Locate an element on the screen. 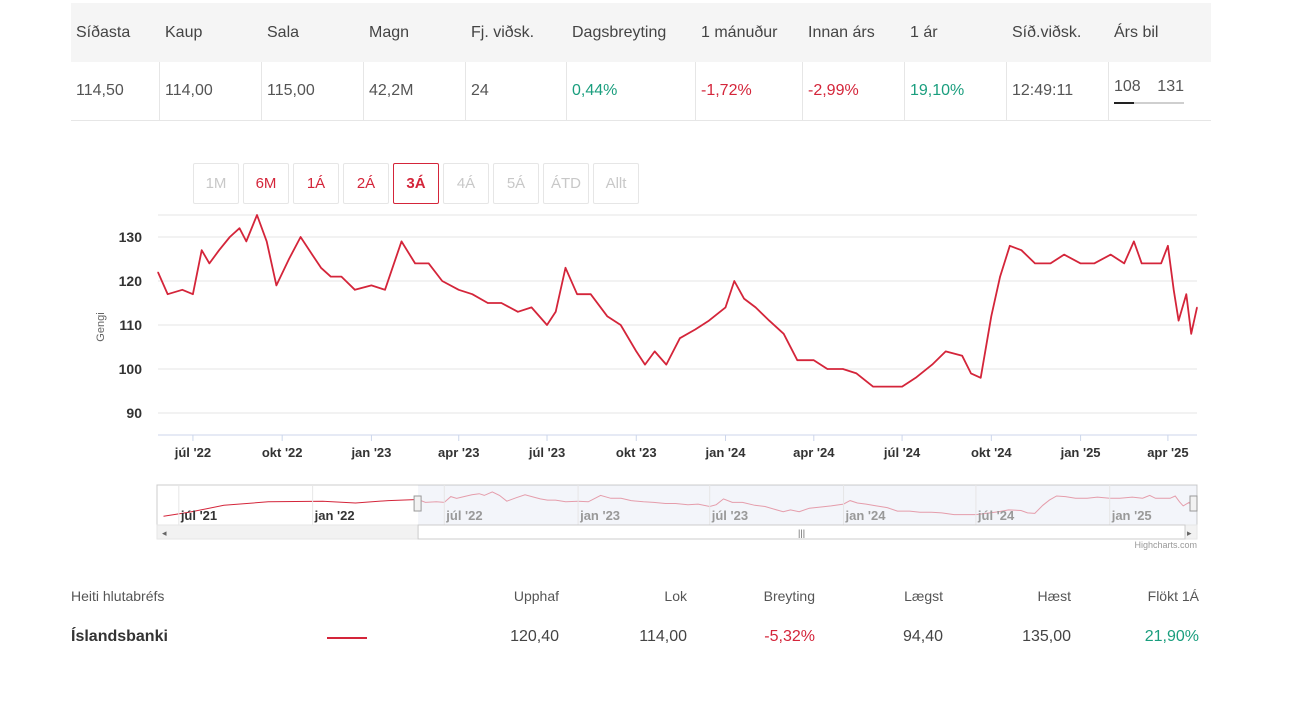  header-year-range: Árs bil is located at coordinates (1136, 32).